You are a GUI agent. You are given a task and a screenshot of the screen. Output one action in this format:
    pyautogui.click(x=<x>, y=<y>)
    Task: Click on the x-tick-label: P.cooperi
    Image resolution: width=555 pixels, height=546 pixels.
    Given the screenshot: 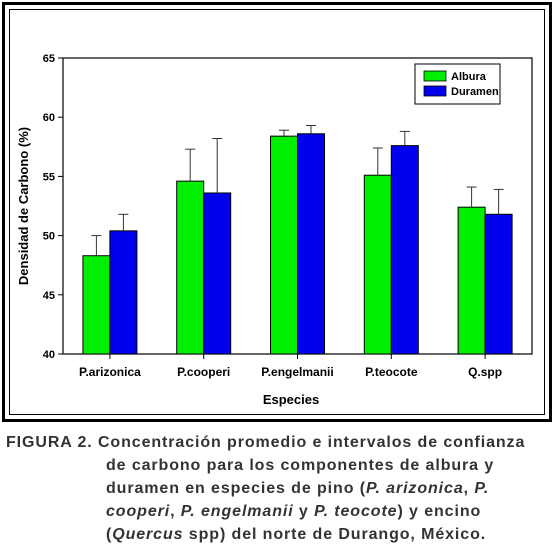 What is the action you would take?
    pyautogui.click(x=203, y=372)
    